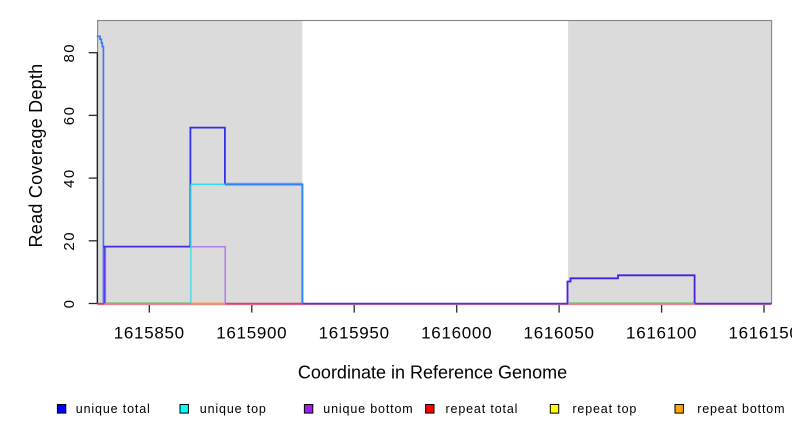 The height and width of the screenshot is (432, 792). Describe the element at coordinates (354, 333) in the screenshot. I see `svg-text: 1615950` at that location.